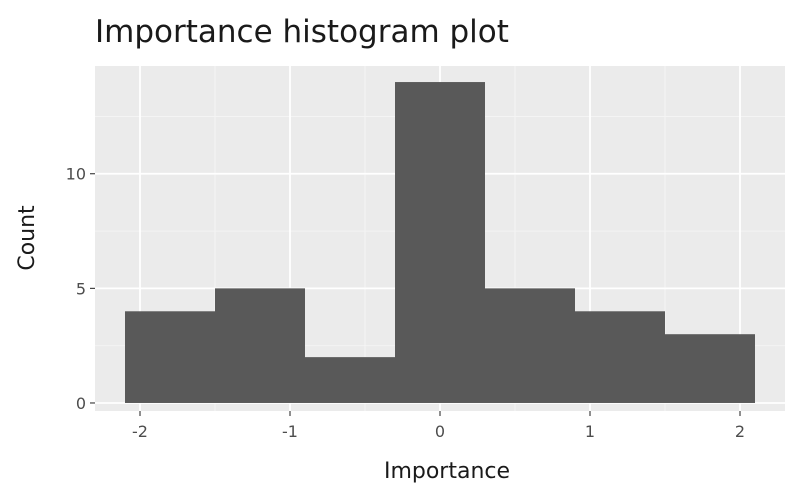 This screenshot has height=485, width=790. I want to click on x-tick-label: -1, so click(290, 431).